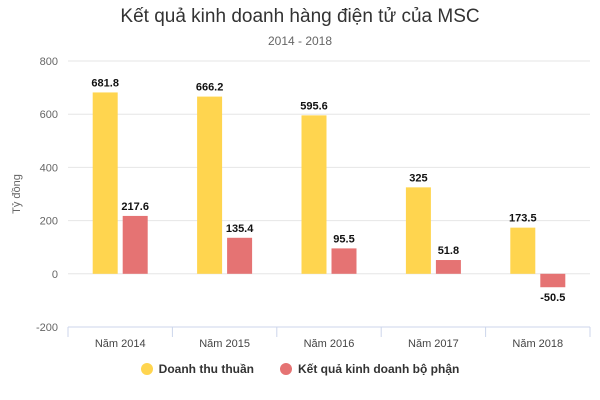 This screenshot has height=400, width=600. Describe the element at coordinates (286, 369) in the screenshot. I see `legend-marker-segment-result` at that location.